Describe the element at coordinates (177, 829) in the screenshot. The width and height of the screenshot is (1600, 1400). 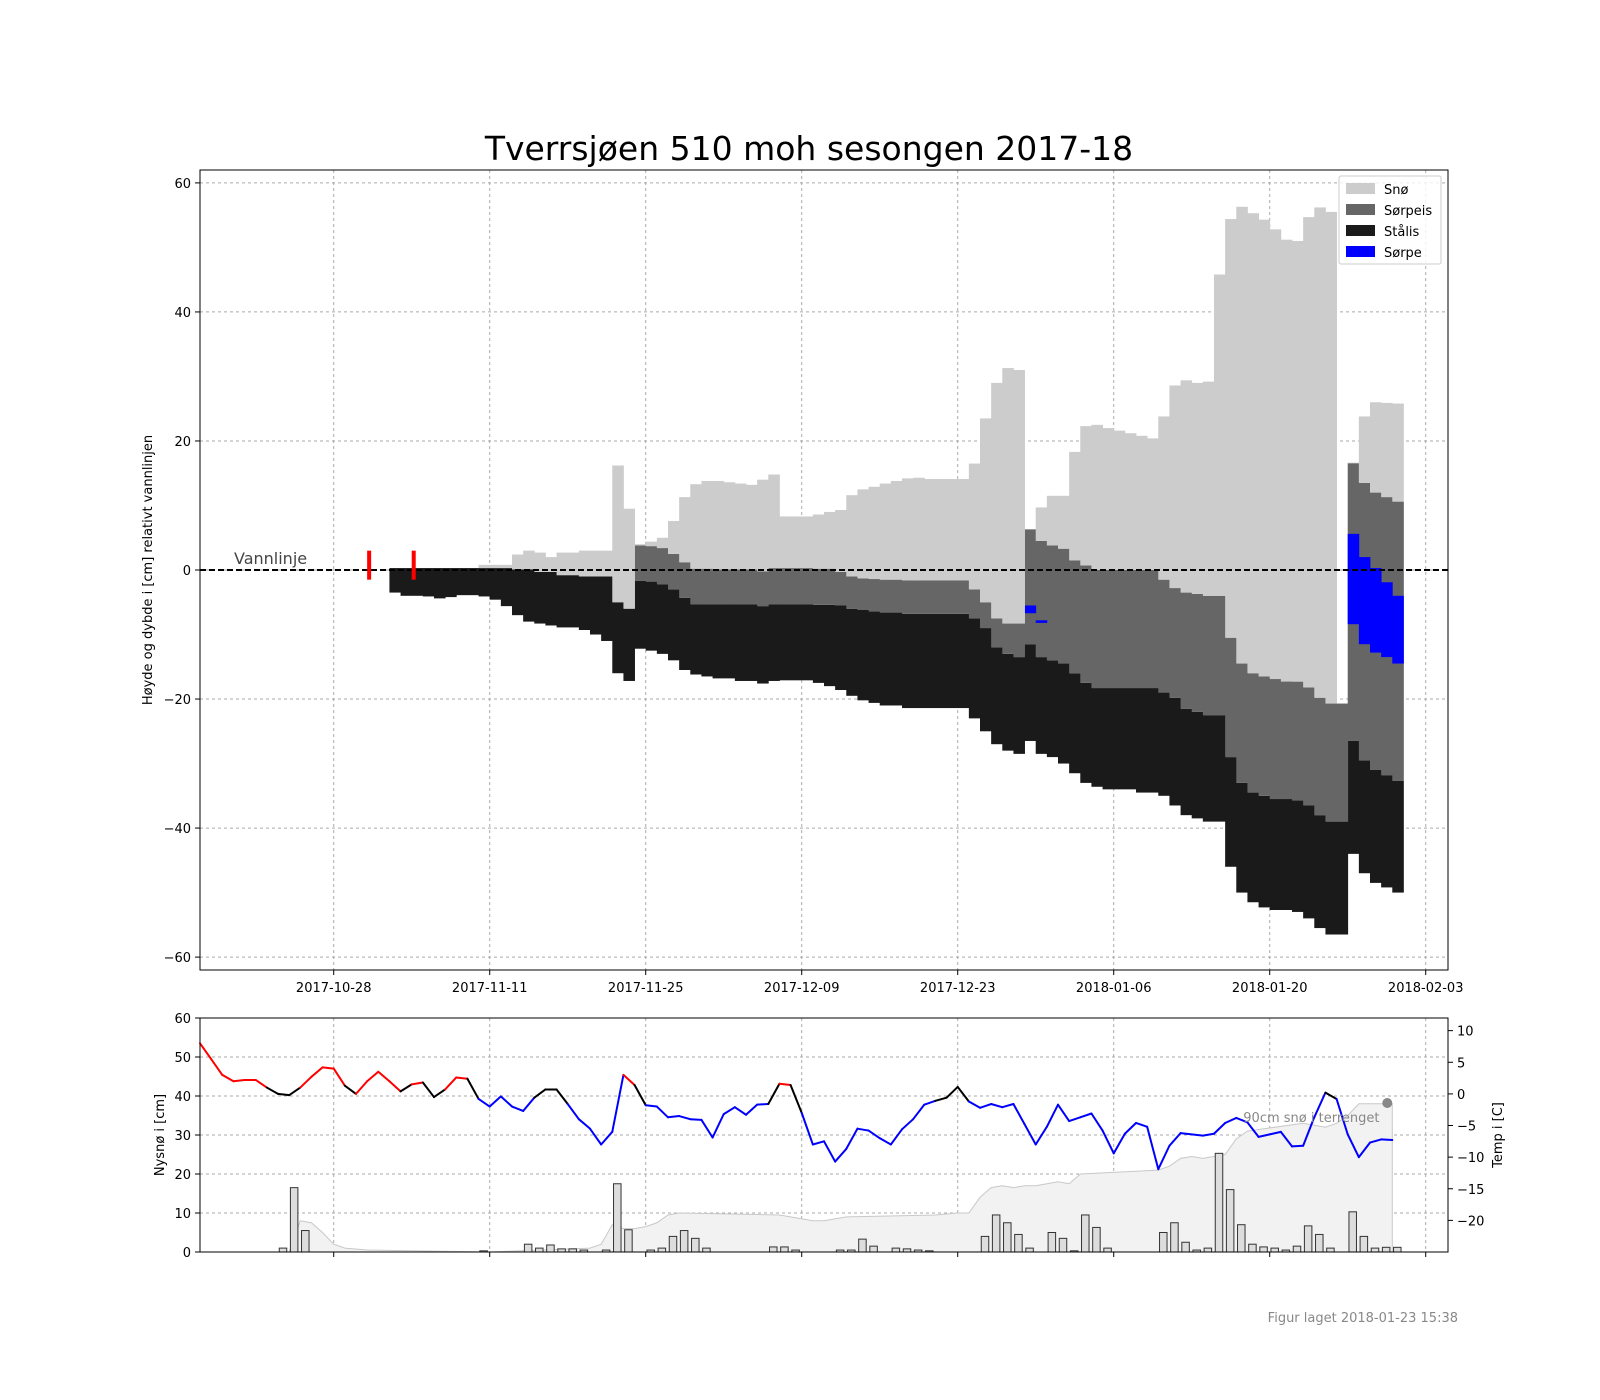
I see `y-tick-label: −40` at that location.